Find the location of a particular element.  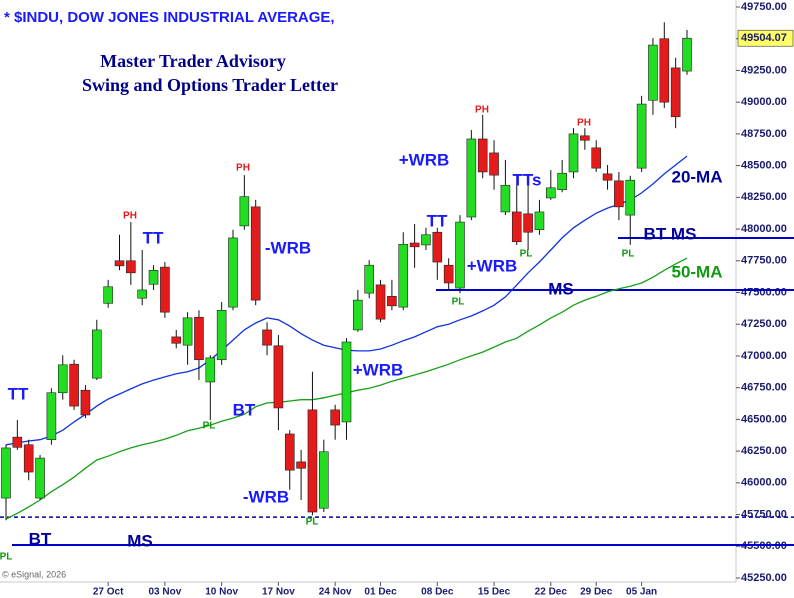

y-tick-label: 47250.00 is located at coordinates (764, 324).